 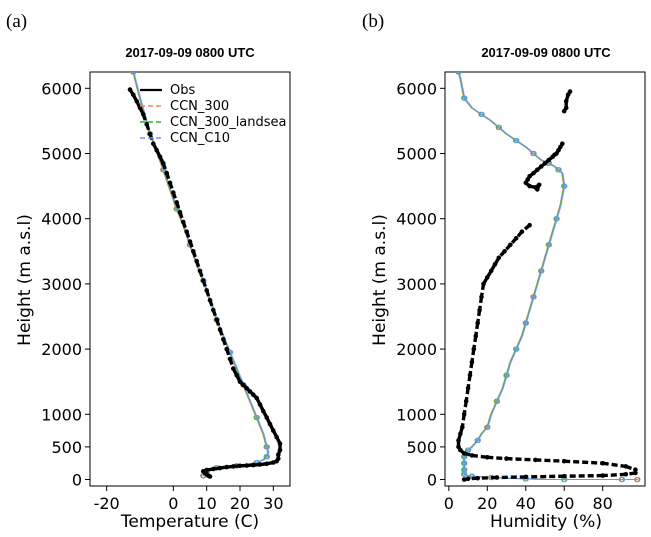 I want to click on x-tick-label: -20, so click(x=107, y=503).